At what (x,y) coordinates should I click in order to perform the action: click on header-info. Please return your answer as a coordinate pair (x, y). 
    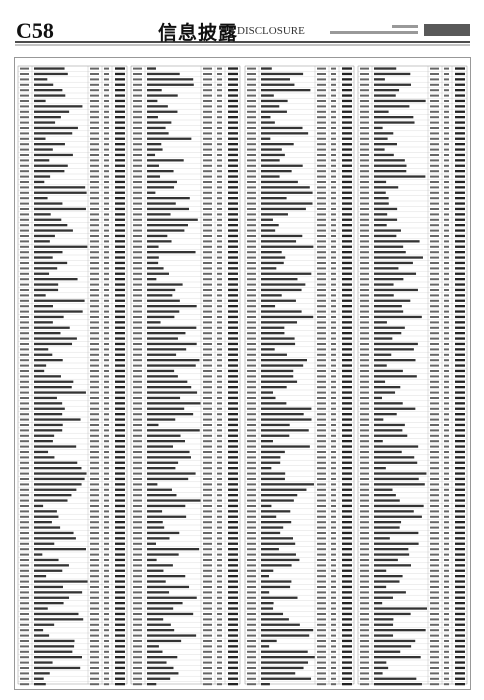
    Looking at the image, I should click on (374, 32).